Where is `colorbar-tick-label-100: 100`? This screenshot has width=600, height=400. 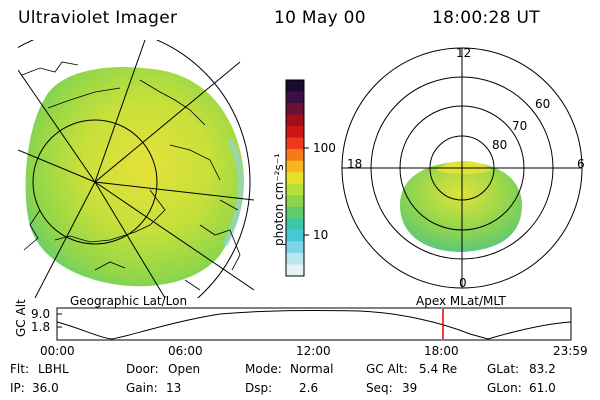
colorbar-tick-label-100: 100 is located at coordinates (324, 148).